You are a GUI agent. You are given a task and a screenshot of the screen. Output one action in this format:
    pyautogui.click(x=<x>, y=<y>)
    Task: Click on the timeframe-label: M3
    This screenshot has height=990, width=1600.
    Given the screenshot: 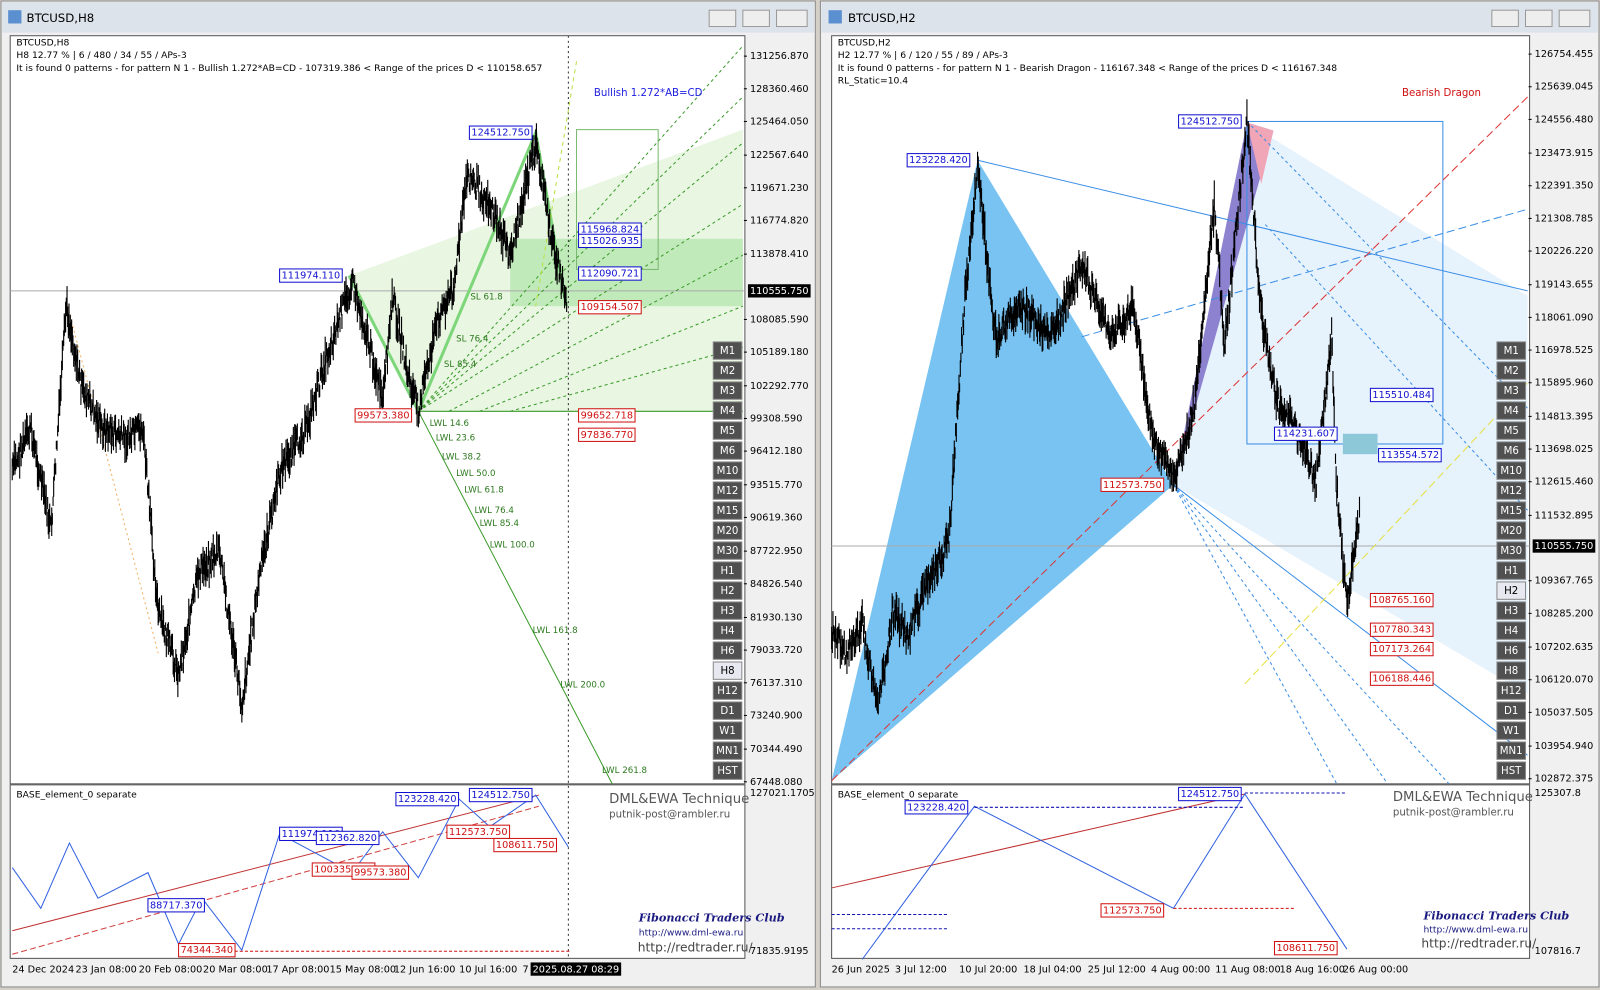 What is the action you would take?
    pyautogui.click(x=1511, y=391)
    